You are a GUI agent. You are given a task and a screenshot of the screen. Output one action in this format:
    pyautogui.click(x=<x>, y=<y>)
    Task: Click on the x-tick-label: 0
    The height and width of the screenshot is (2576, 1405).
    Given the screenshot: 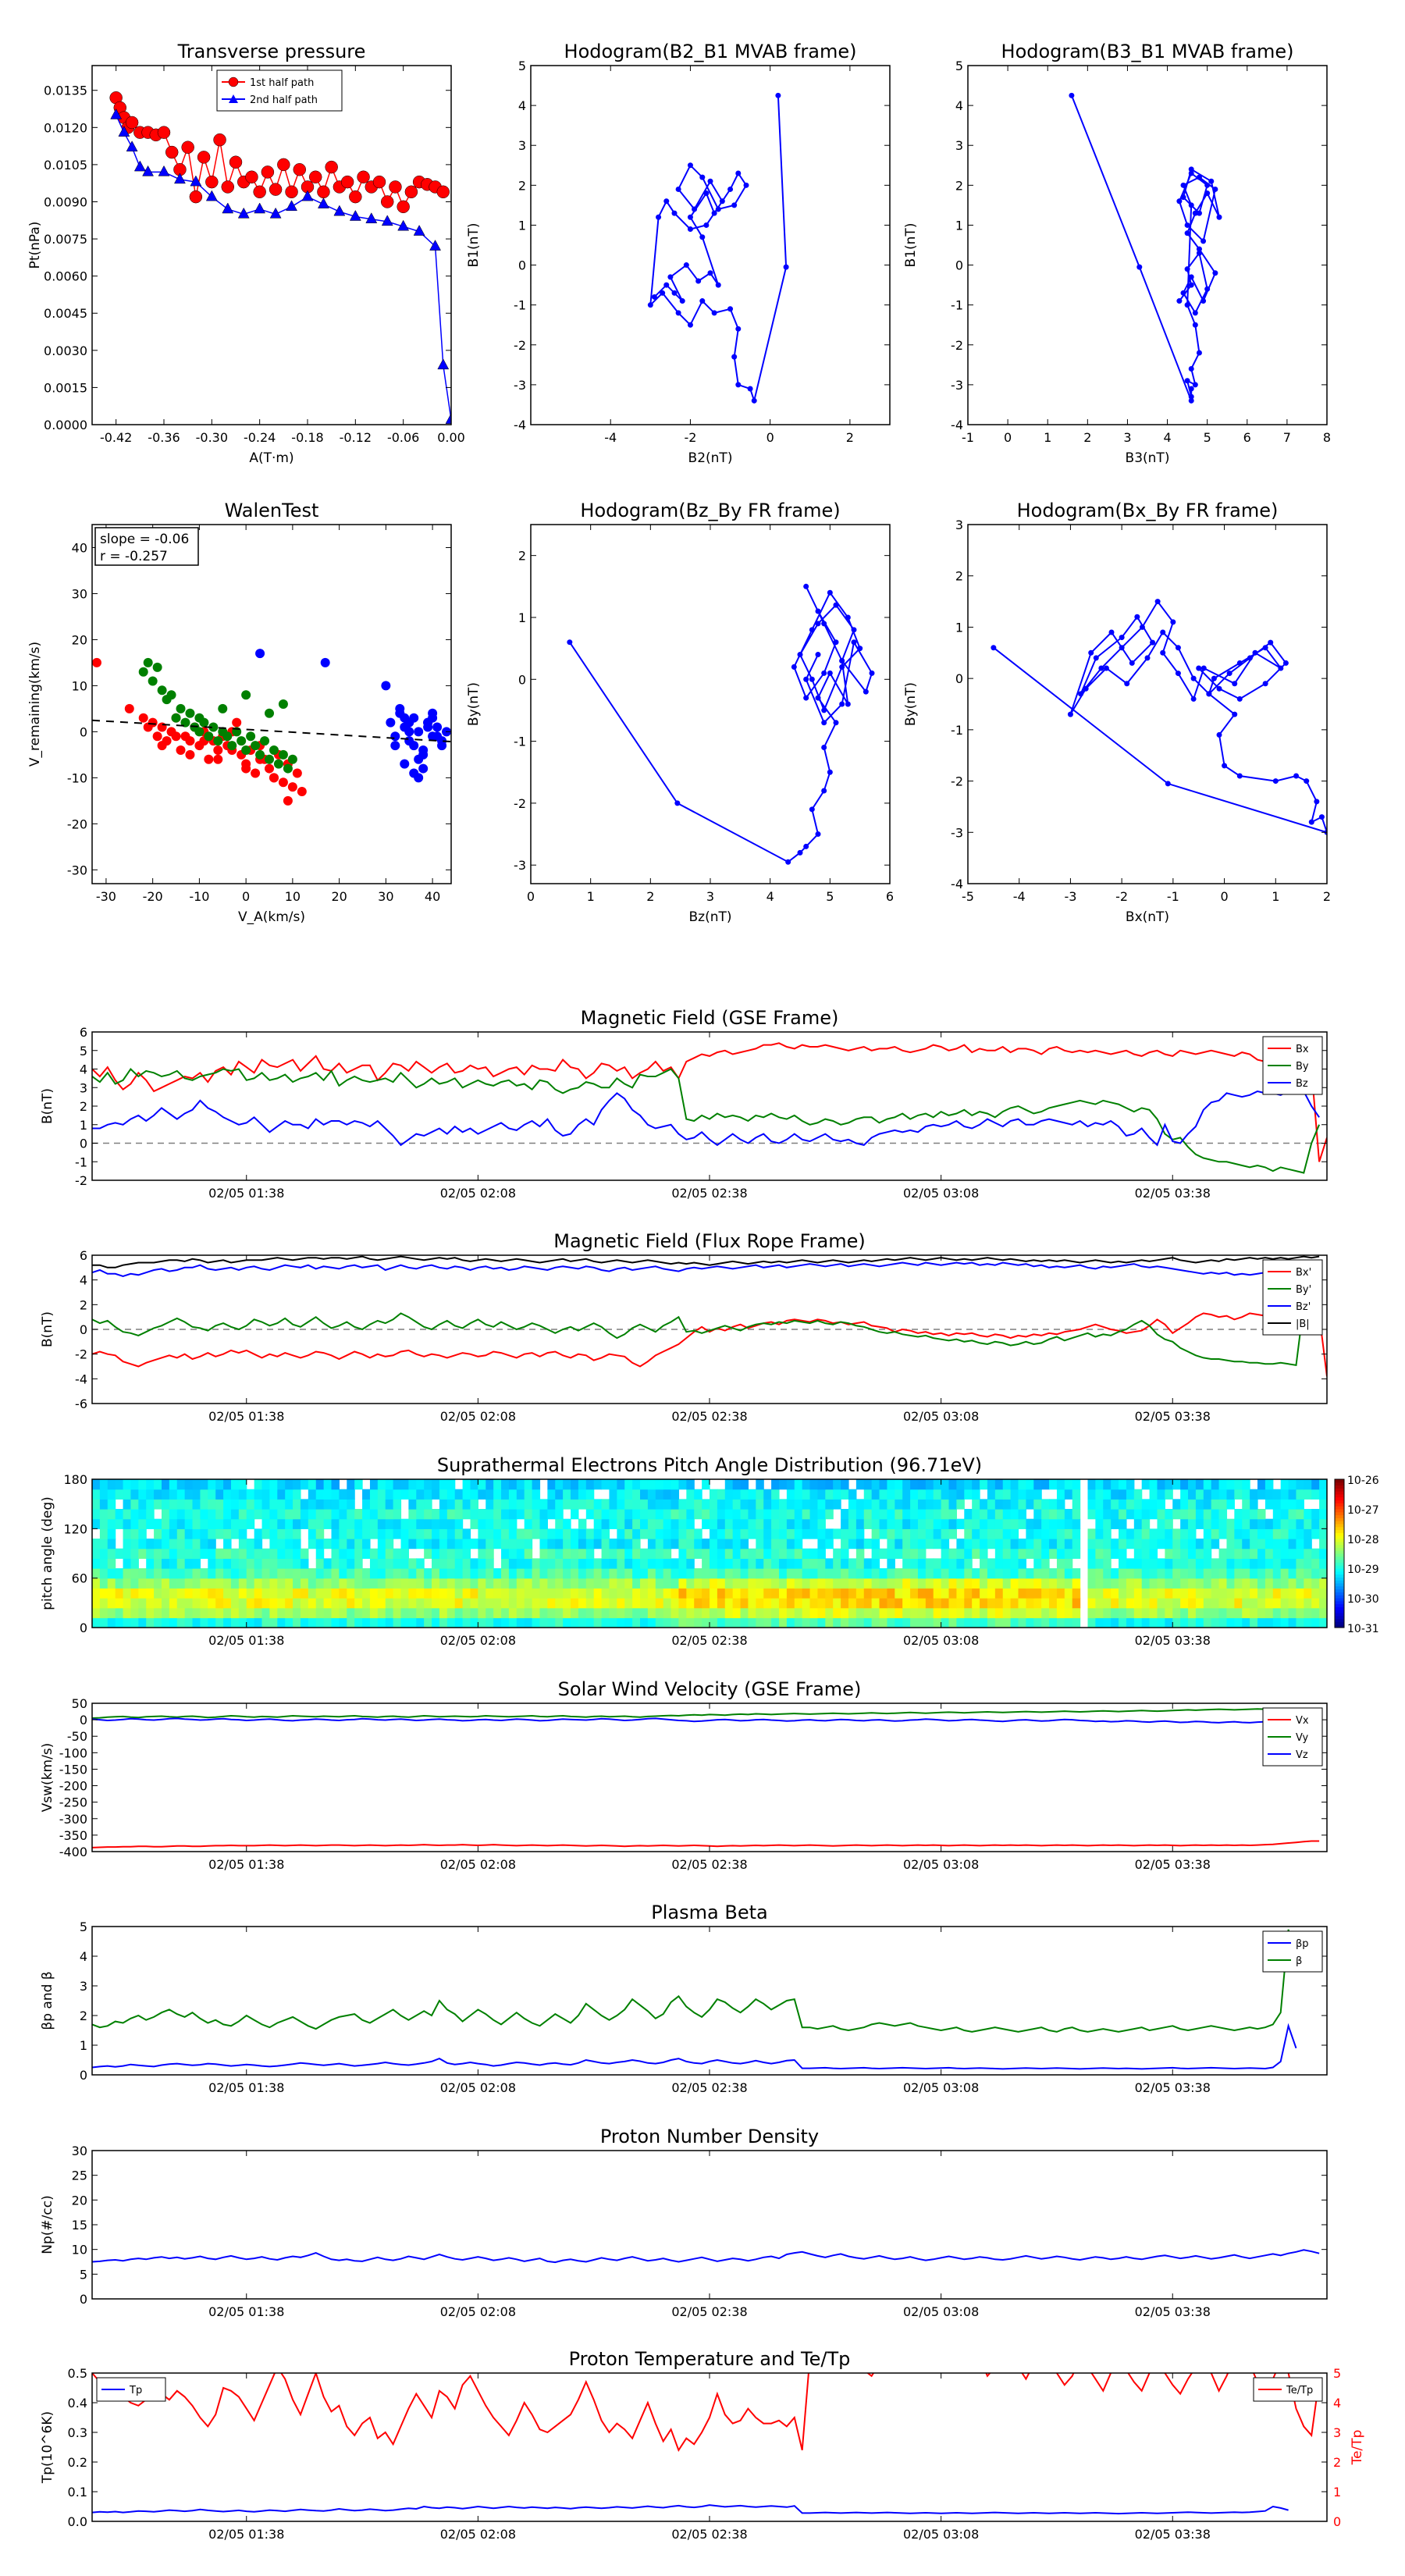 What is the action you would take?
    pyautogui.click(x=1008, y=437)
    